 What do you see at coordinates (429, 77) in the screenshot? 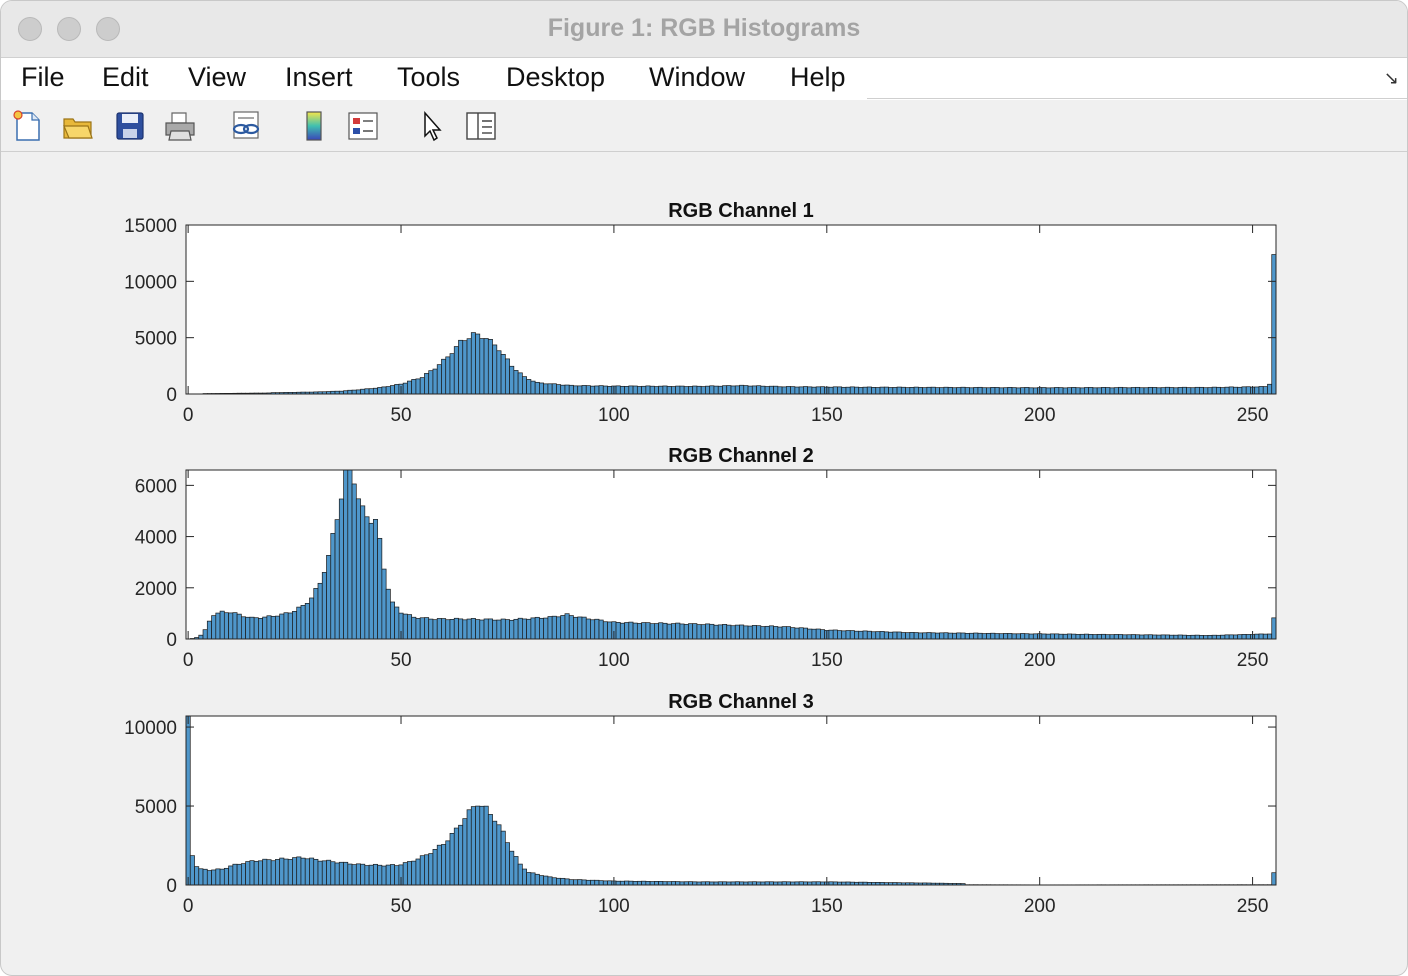
I see `menu-tools: Tools` at bounding box center [429, 77].